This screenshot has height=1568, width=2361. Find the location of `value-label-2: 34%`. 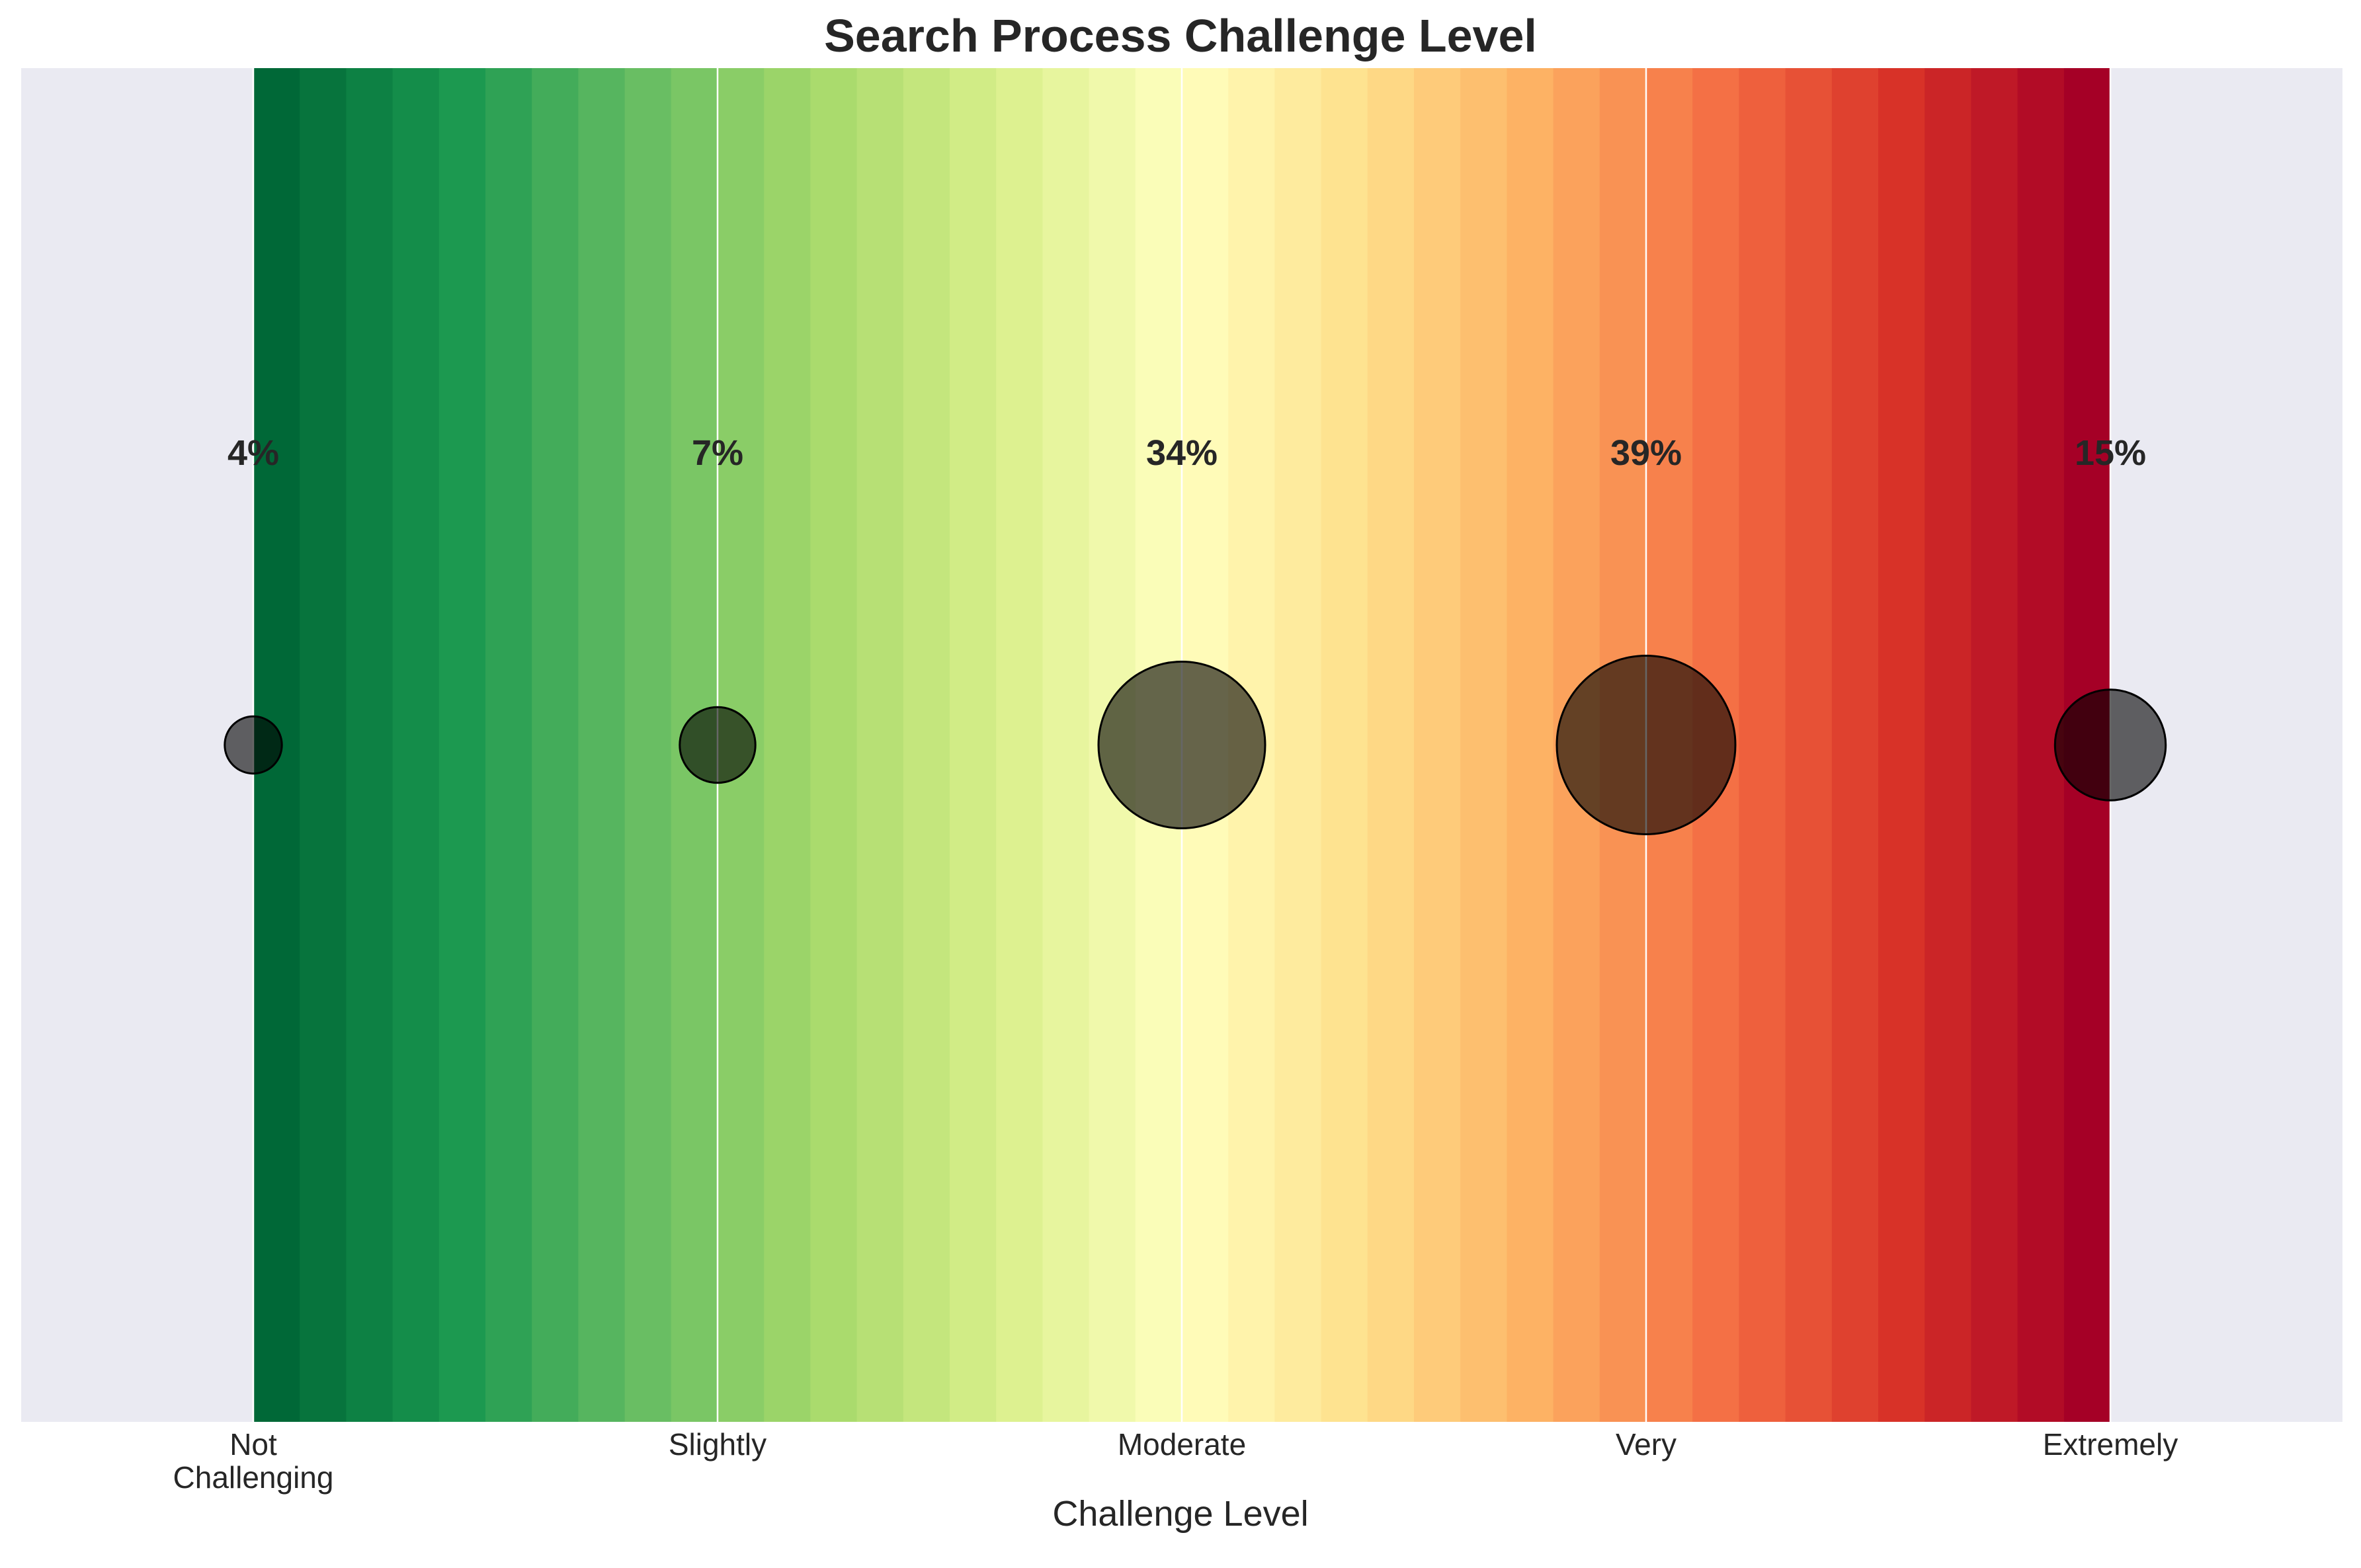

value-label-2: 34% is located at coordinates (1182, 453).